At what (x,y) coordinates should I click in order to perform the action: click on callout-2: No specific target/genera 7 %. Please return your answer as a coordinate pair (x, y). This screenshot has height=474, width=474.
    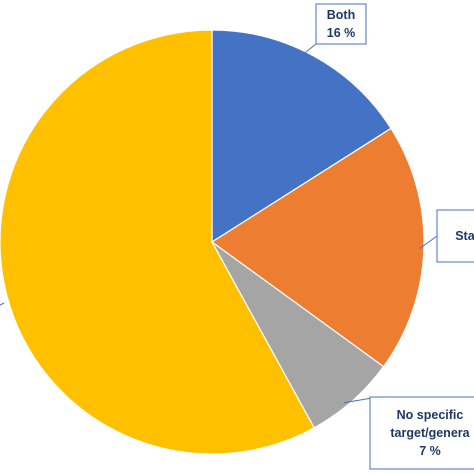
    Looking at the image, I should click on (408, 433).